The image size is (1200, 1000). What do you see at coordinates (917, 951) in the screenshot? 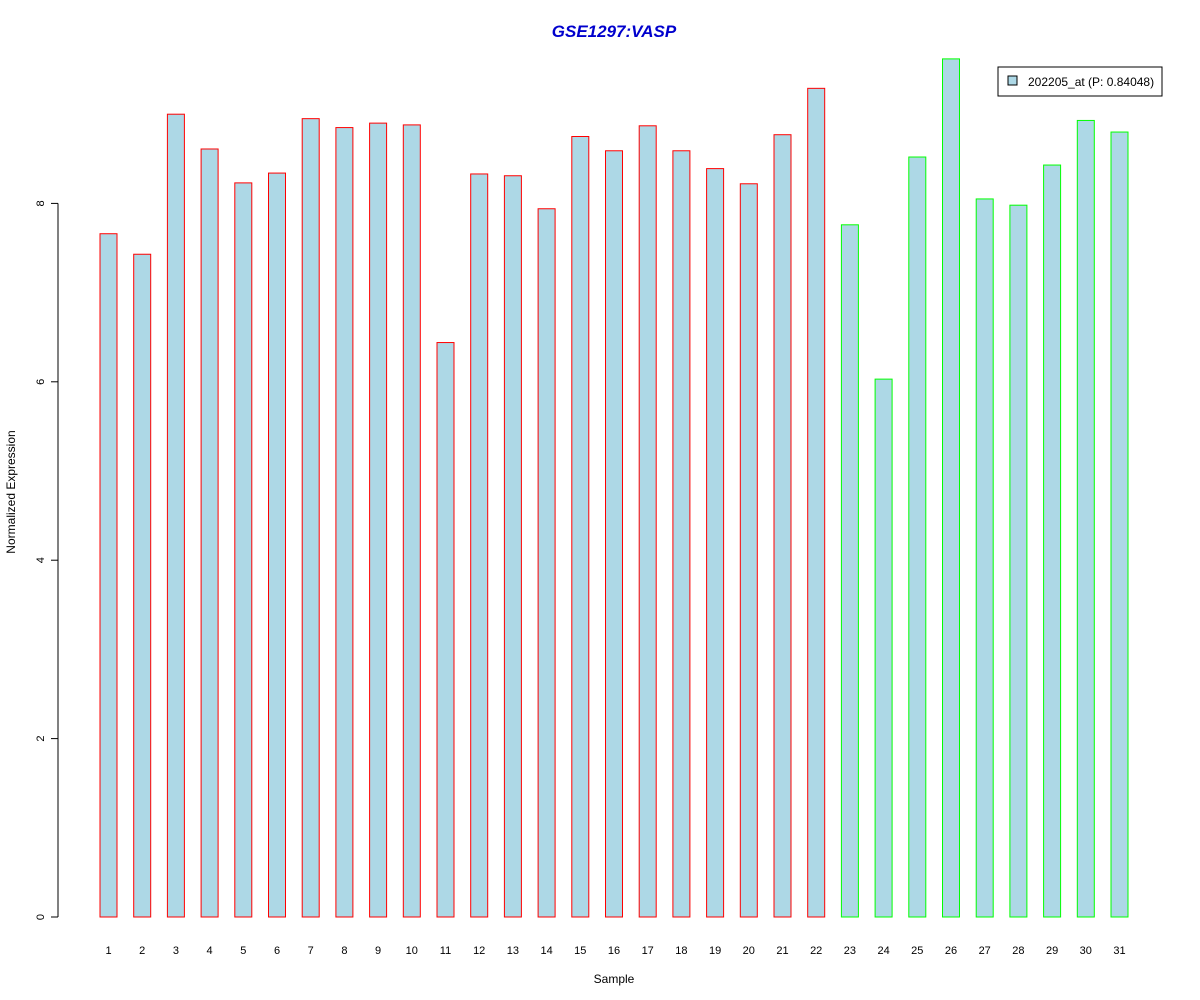
I see `x-tick-label: 25` at bounding box center [917, 951].